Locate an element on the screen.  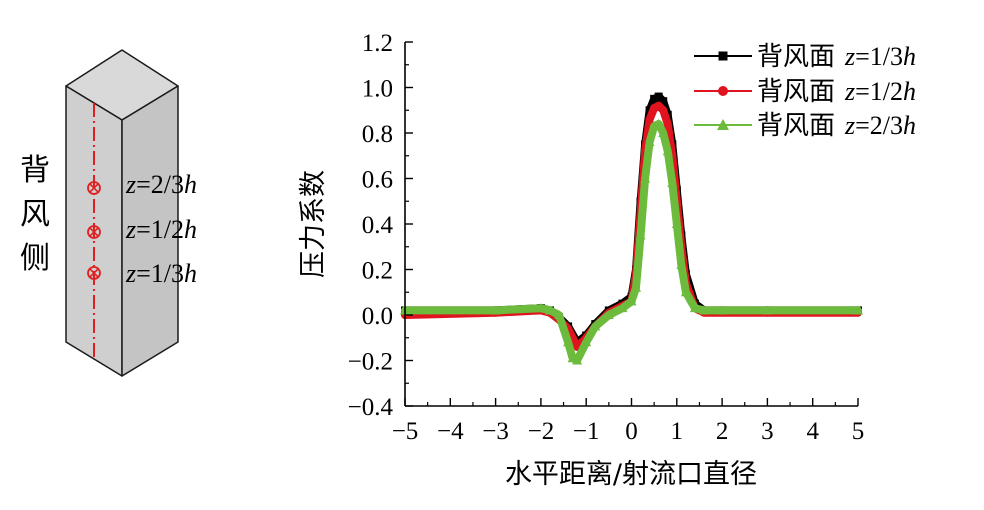
legend-item-1-3h: 背风面 z=1/3h is located at coordinates (805, 57).